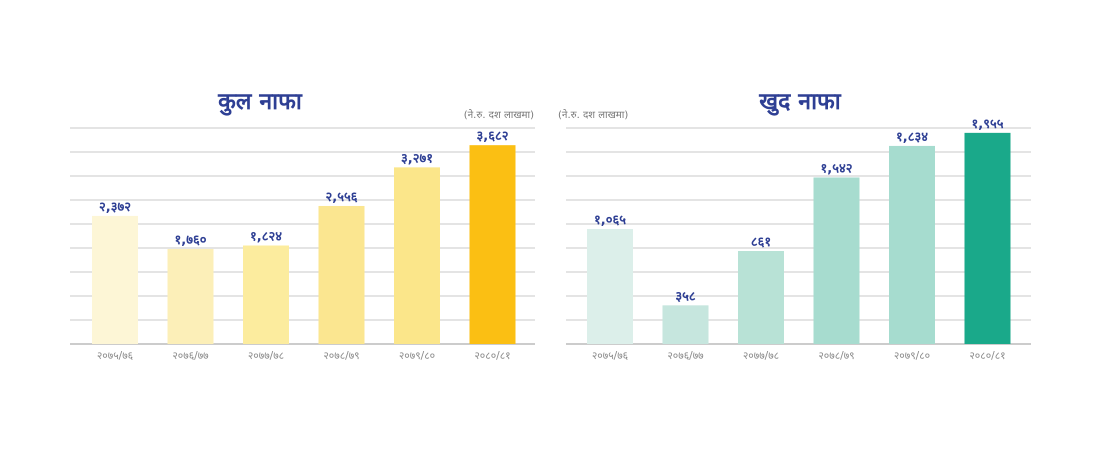  I want to click on data-label: १,०६५, so click(610, 220).